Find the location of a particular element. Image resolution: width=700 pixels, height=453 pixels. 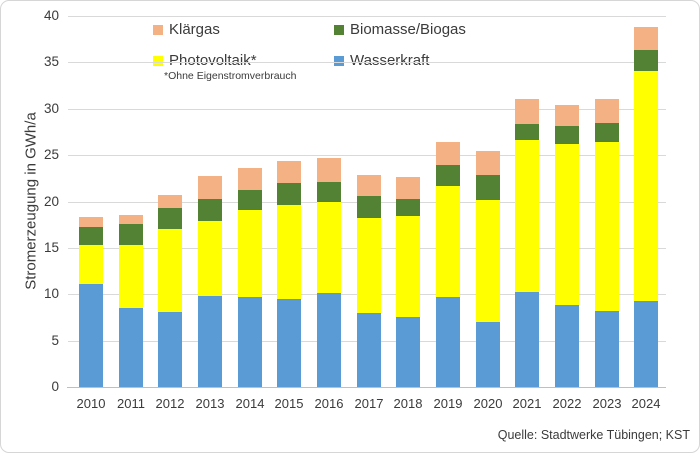

photovoltaik-swatch-icon is located at coordinates (158, 61).